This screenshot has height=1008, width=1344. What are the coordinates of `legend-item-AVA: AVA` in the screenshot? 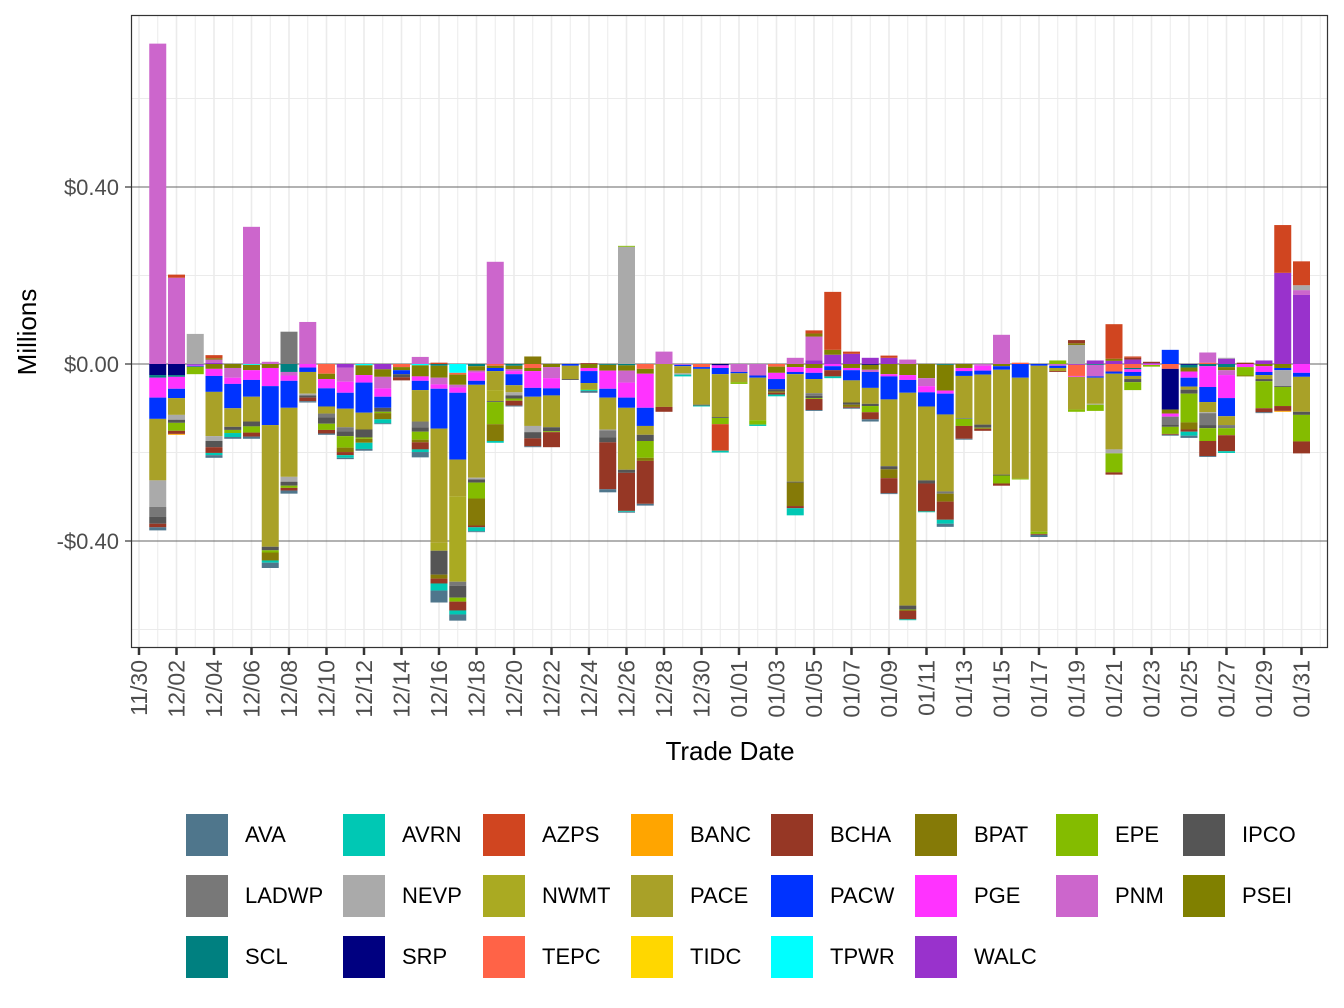 It's located at (236, 835).